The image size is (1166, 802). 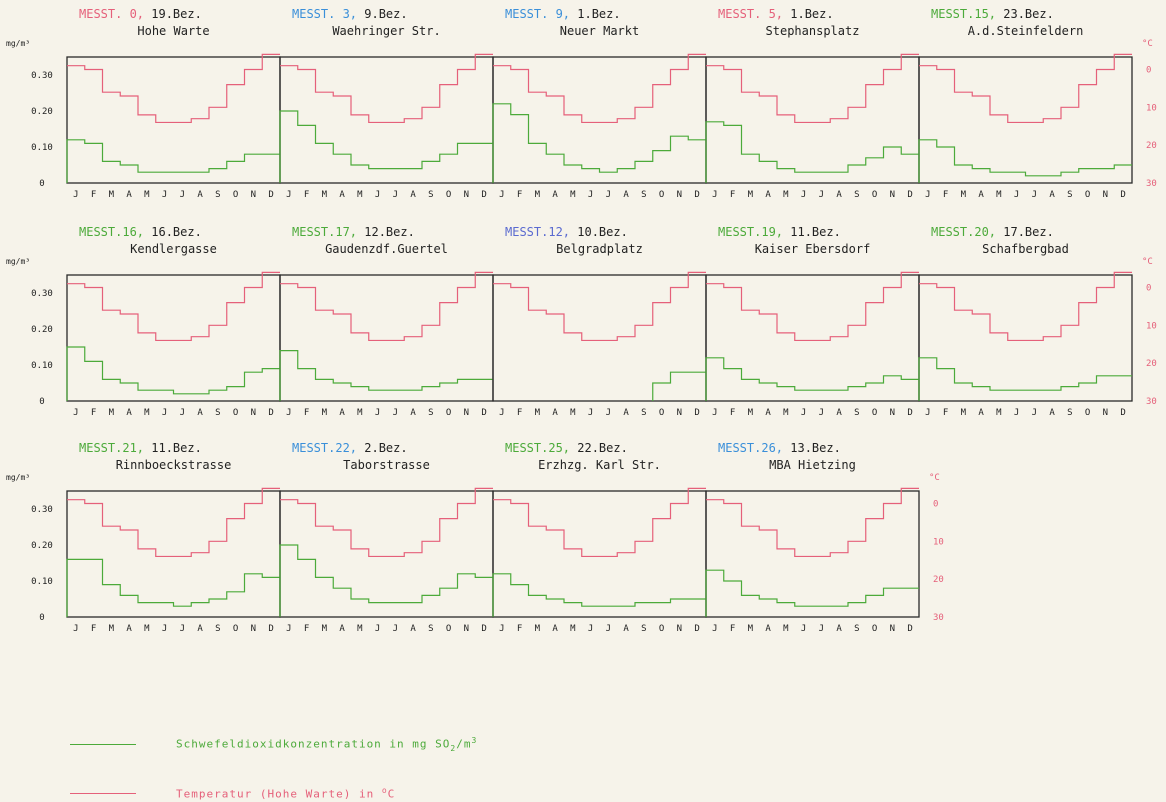 I want to click on panel-location-title: Stephansplatz, so click(x=813, y=31).